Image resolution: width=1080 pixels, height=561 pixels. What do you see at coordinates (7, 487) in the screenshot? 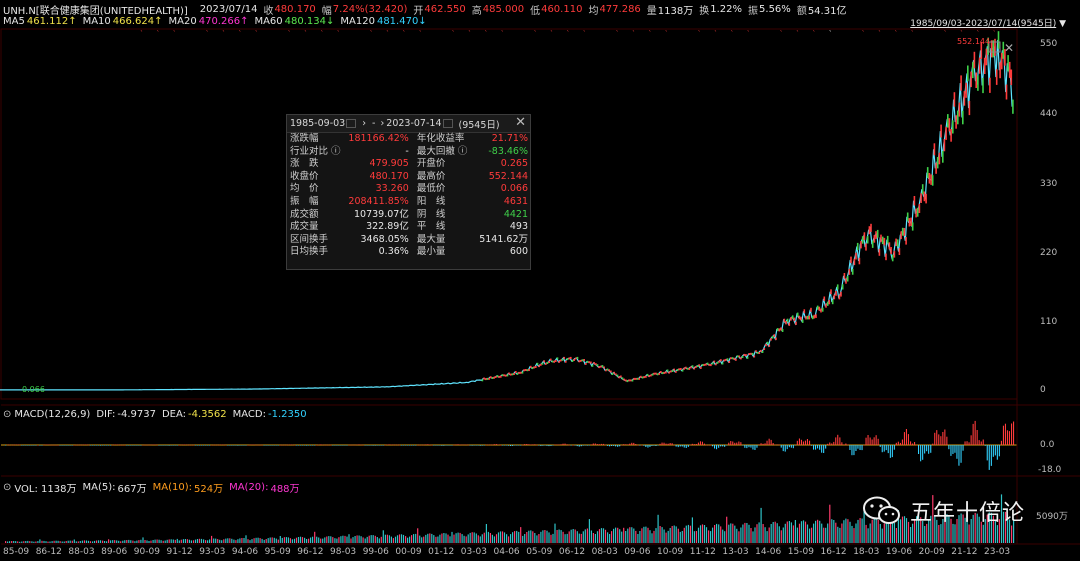
I see `volume-menu-icon: ⊙` at bounding box center [7, 487].